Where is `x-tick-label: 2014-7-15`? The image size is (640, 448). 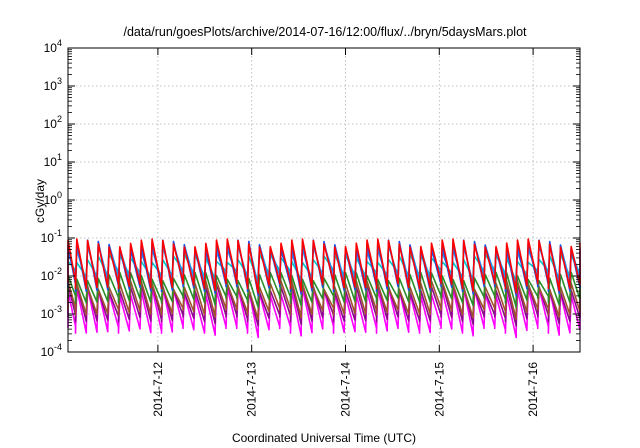 x-tick-label: 2014-7-15 is located at coordinates (439, 389).